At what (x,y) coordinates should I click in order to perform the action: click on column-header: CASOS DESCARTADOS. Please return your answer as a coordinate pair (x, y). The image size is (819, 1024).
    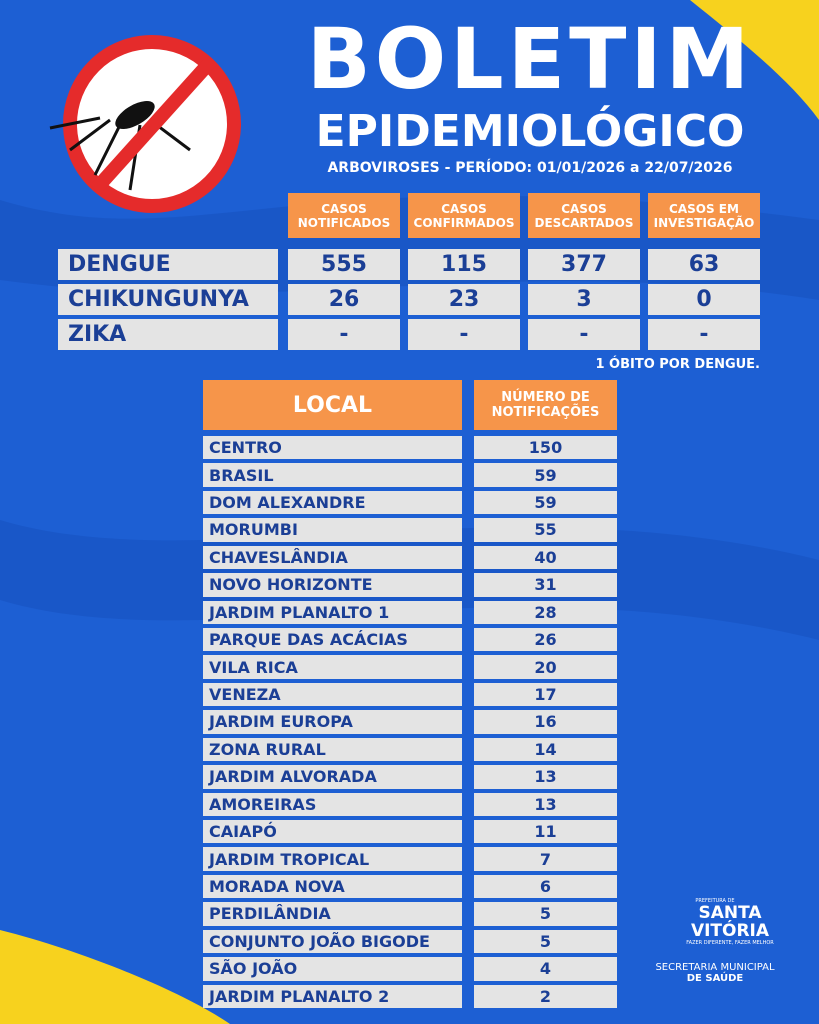
    Looking at the image, I should click on (584, 215).